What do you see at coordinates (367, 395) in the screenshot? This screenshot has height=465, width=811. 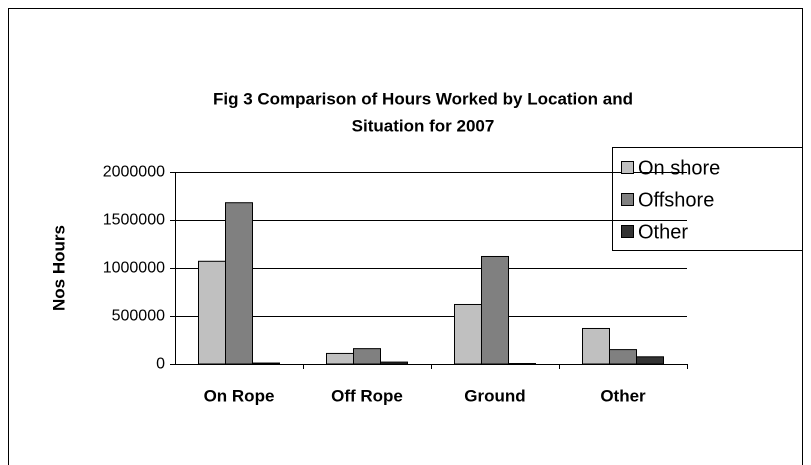 I see `x-tick-label: Off Rope` at bounding box center [367, 395].